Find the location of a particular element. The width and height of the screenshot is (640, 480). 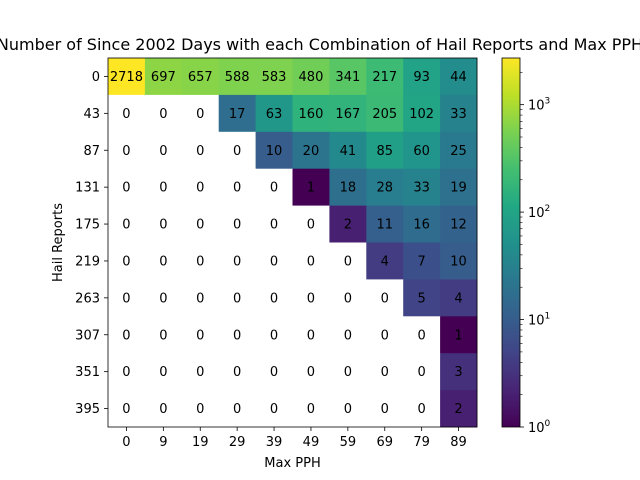

cell-value-label: 167 is located at coordinates (347, 114).